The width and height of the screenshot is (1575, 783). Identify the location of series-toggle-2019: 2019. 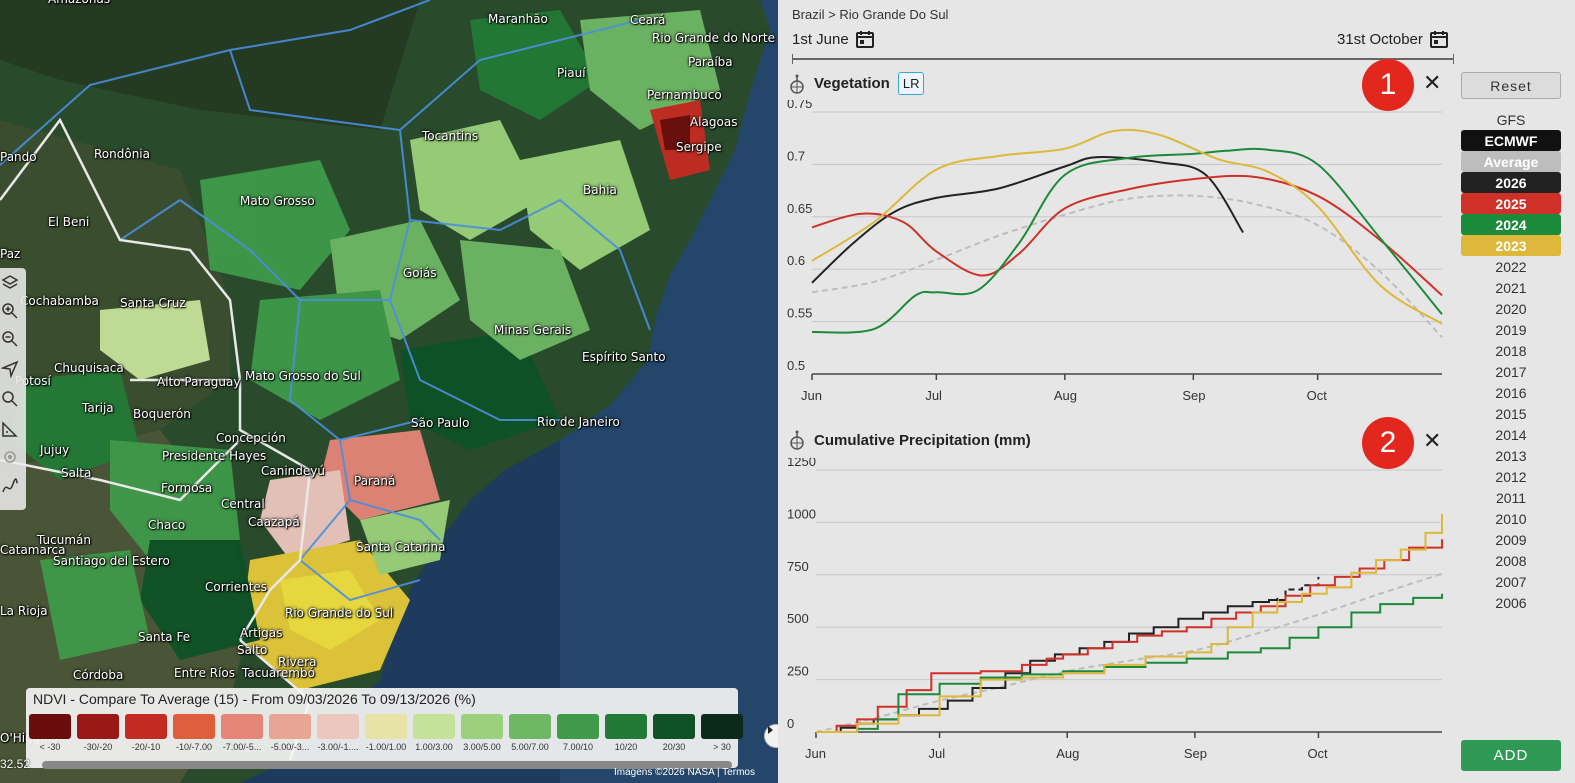
(1511, 329).